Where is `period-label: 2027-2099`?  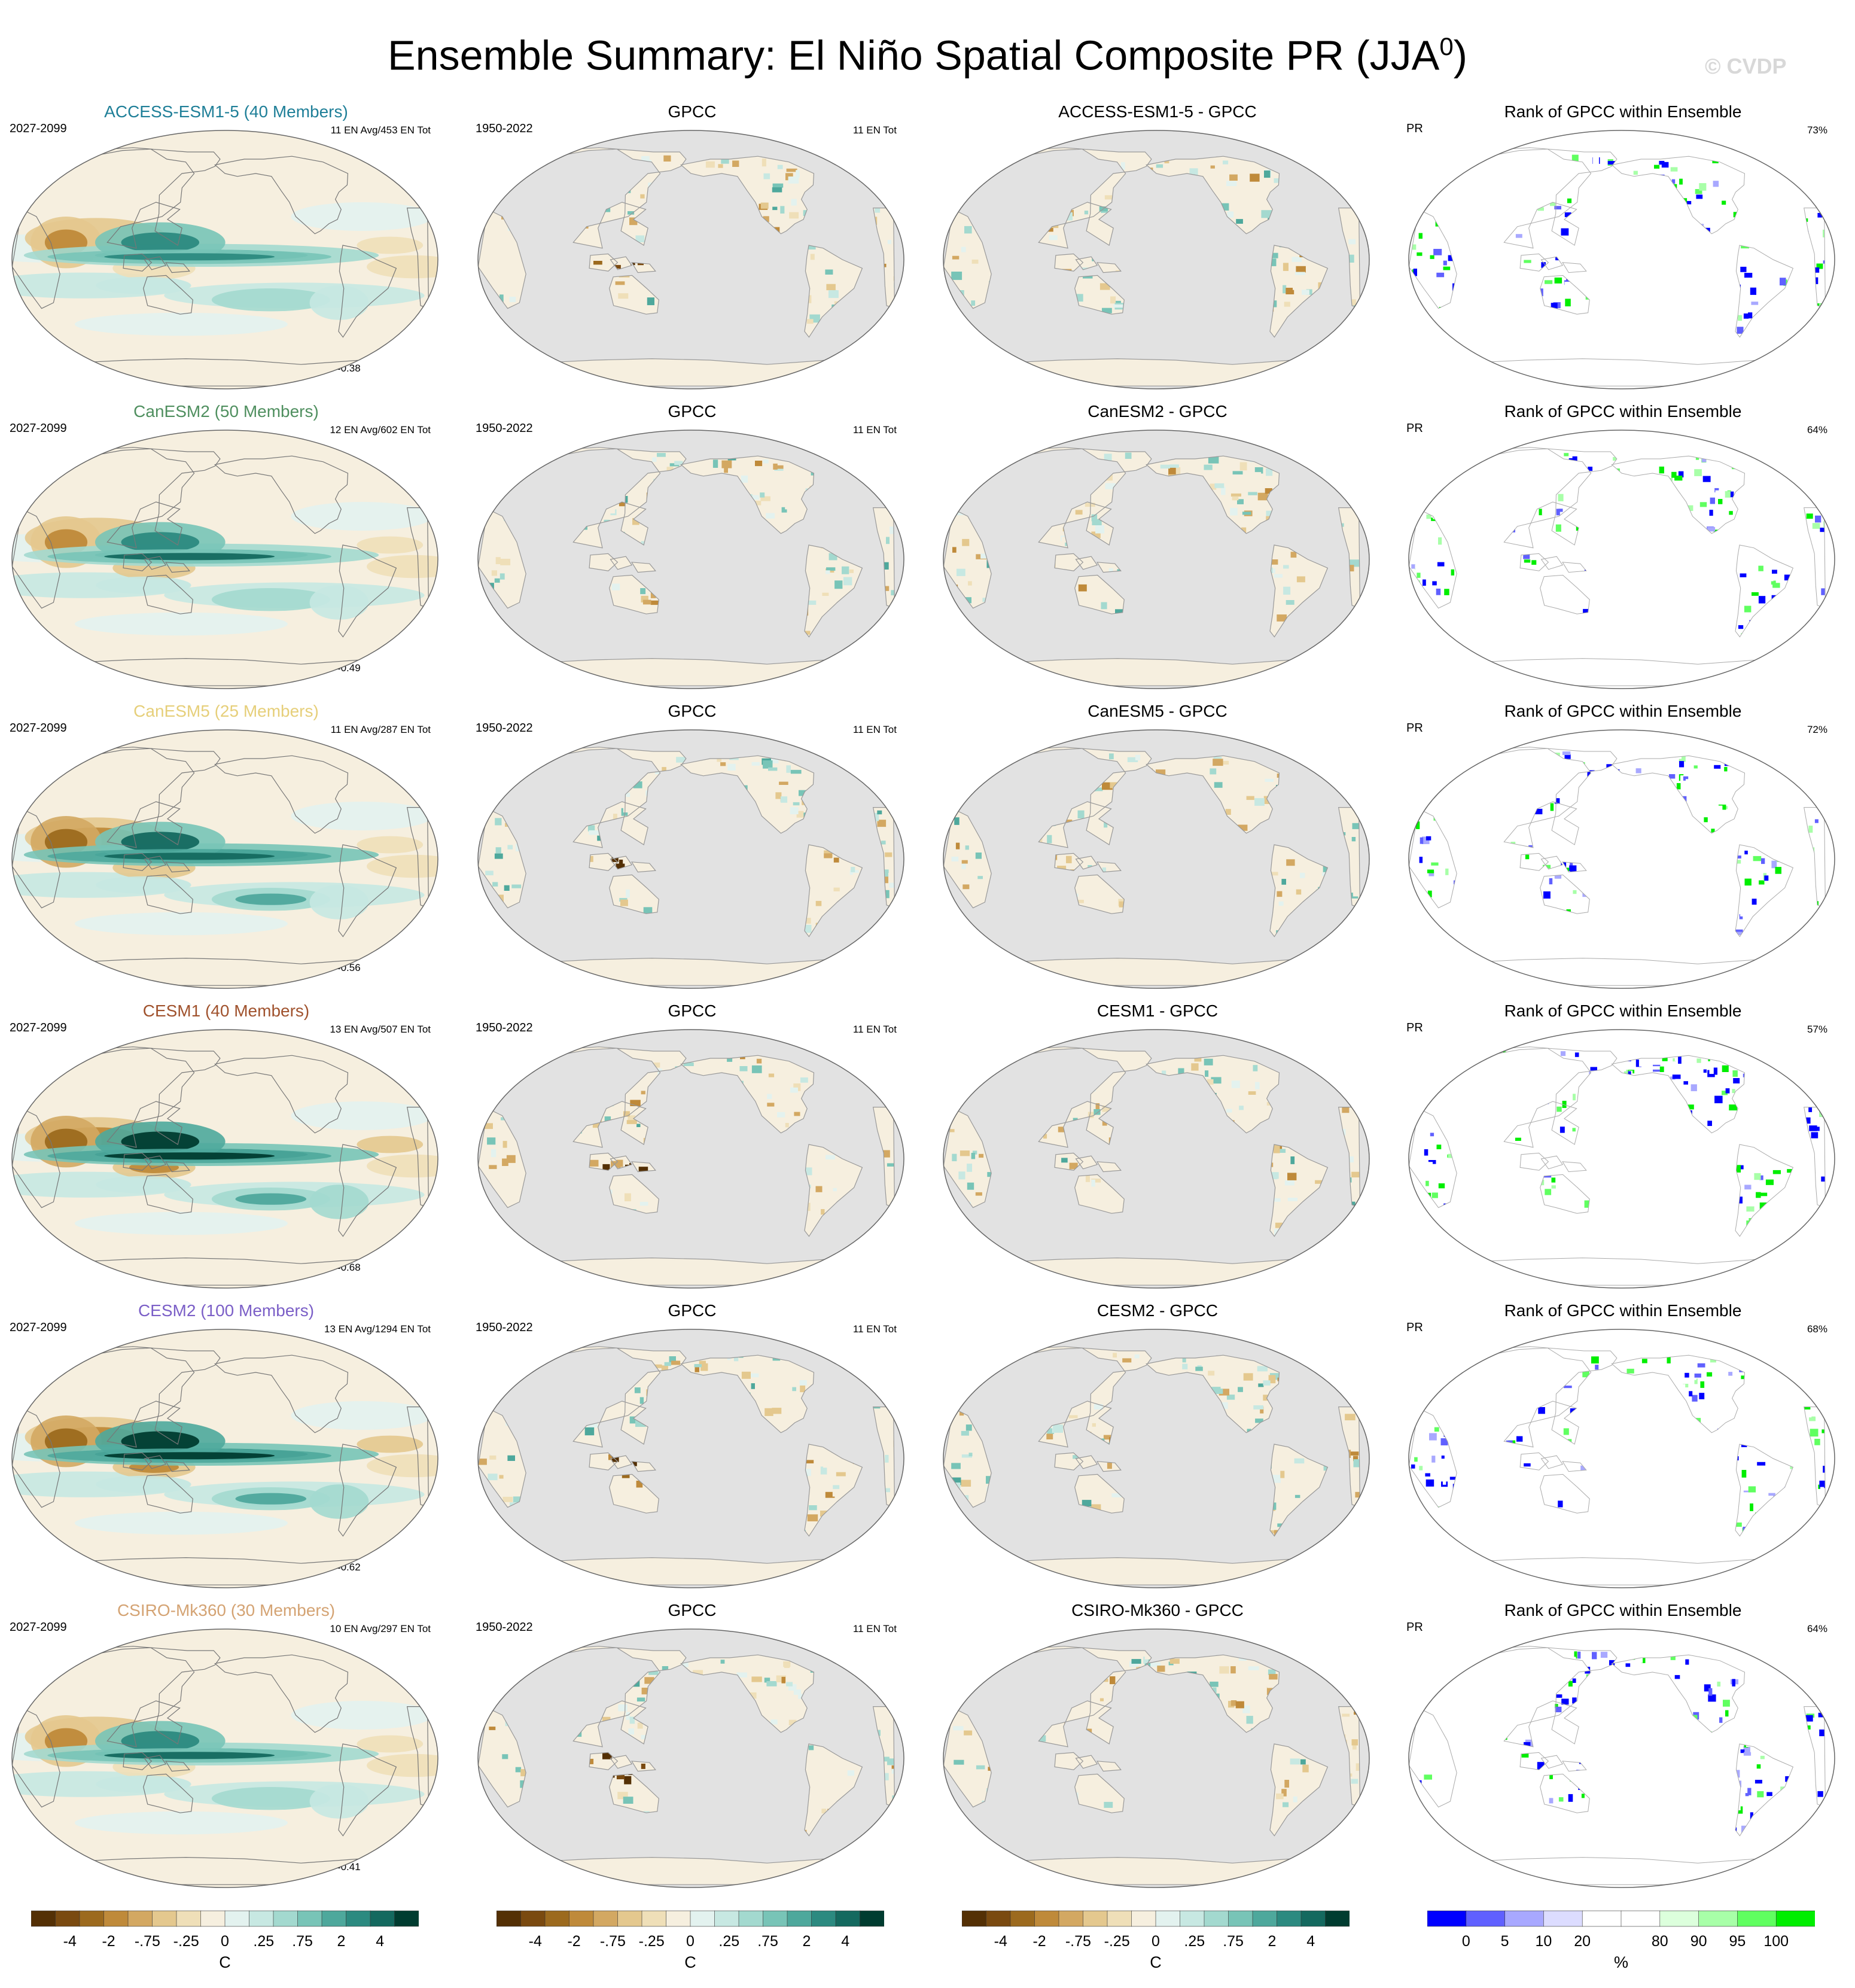
period-label: 2027-2099 is located at coordinates (38, 1628).